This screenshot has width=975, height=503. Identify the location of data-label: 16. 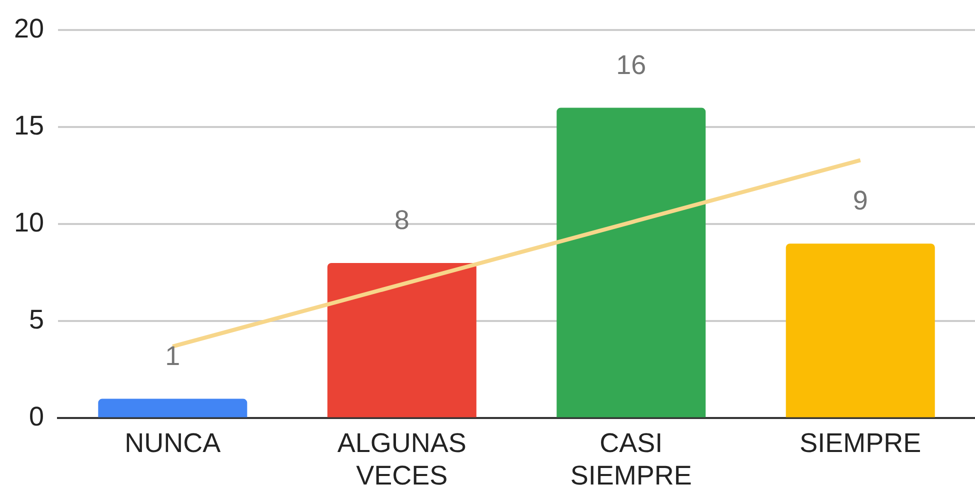
(631, 65).